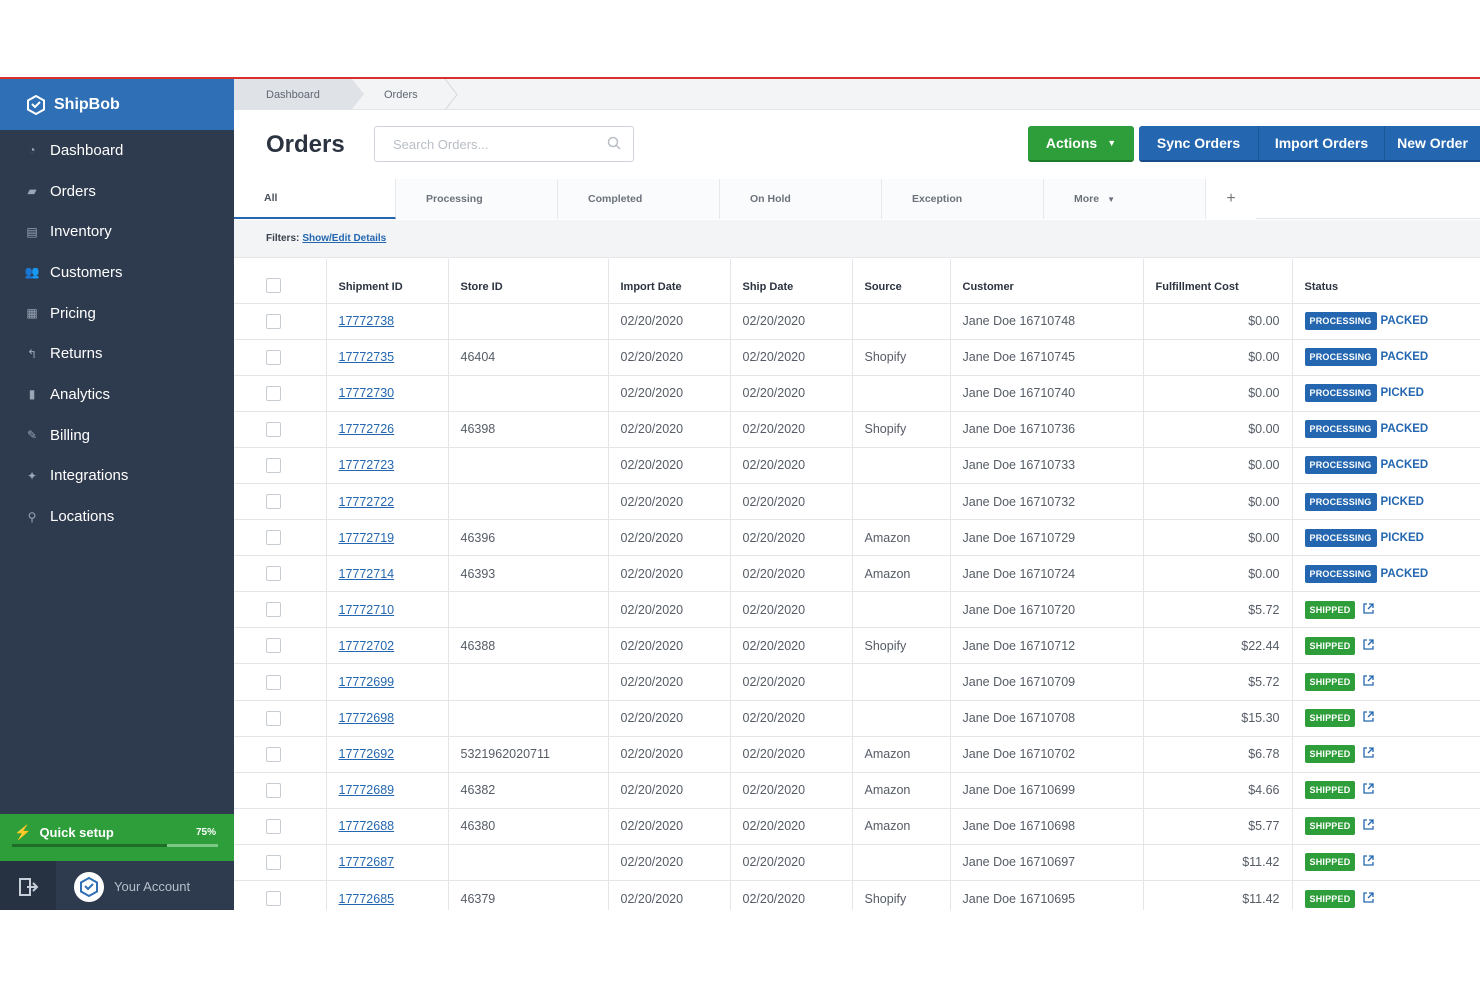 The width and height of the screenshot is (1480, 987). I want to click on tab-on-hold: On Hold, so click(801, 199).